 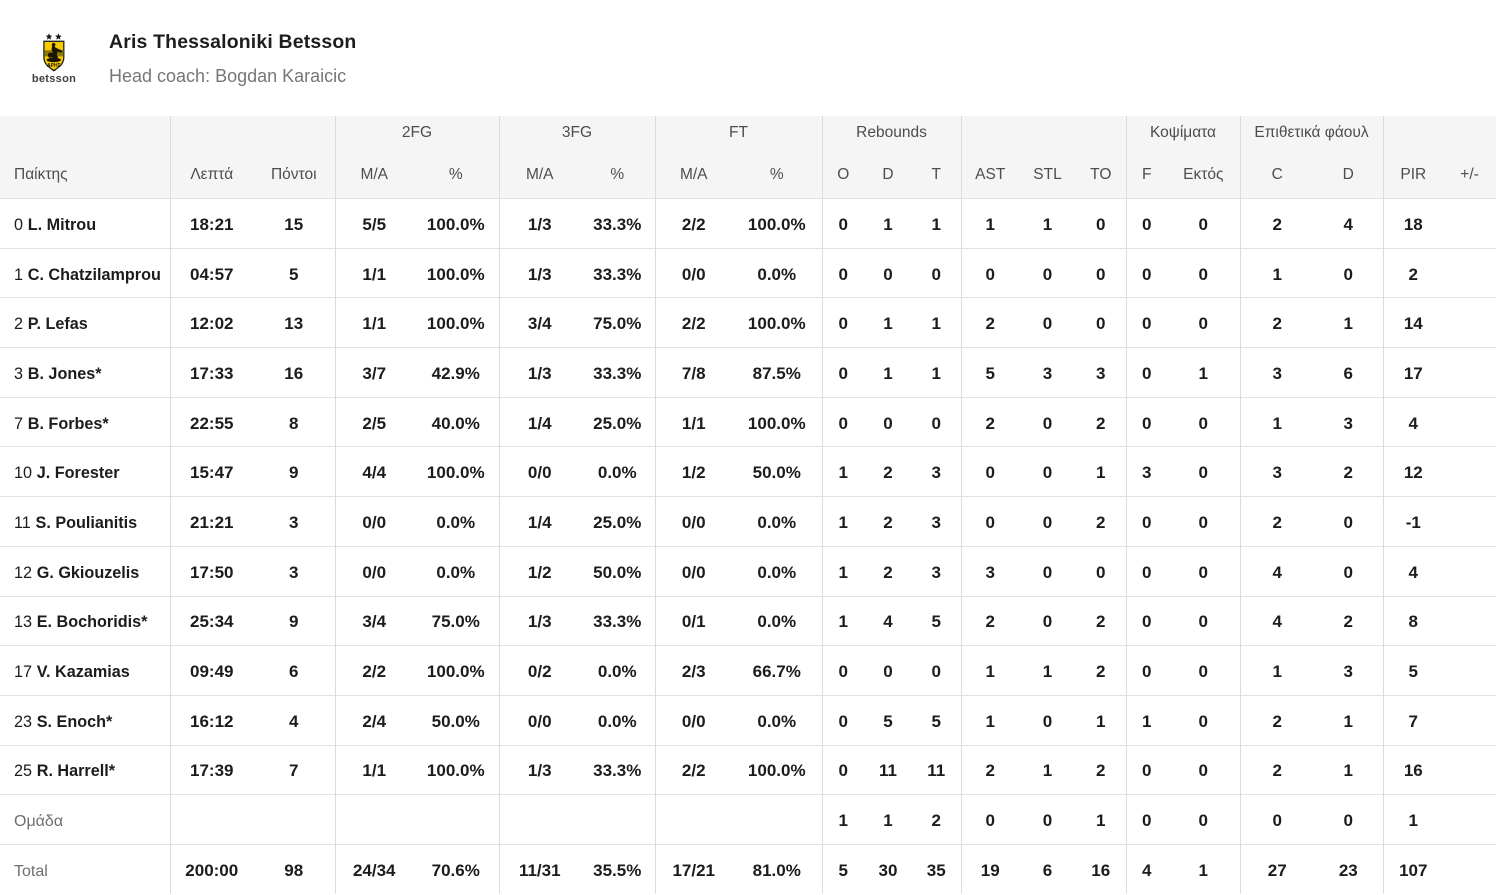 I want to click on svg-text: betsson, so click(x=54, y=79).